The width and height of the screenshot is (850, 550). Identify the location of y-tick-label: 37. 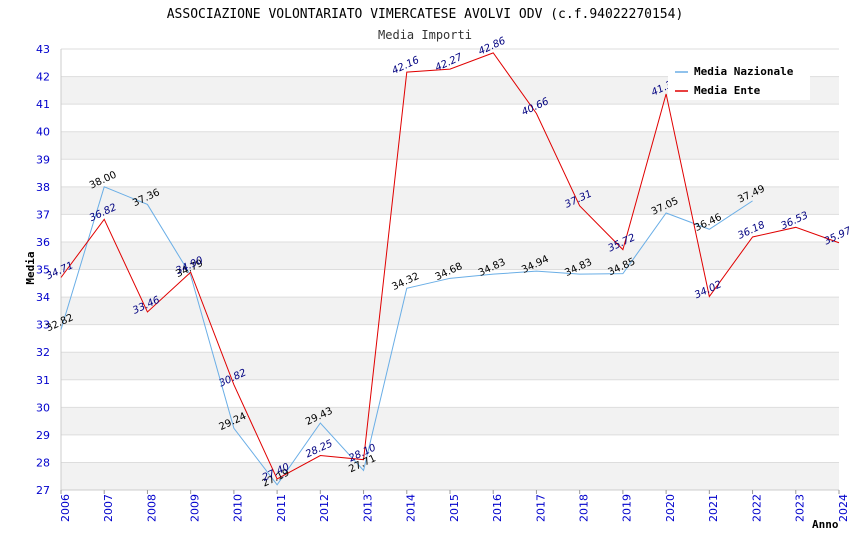
(43, 214).